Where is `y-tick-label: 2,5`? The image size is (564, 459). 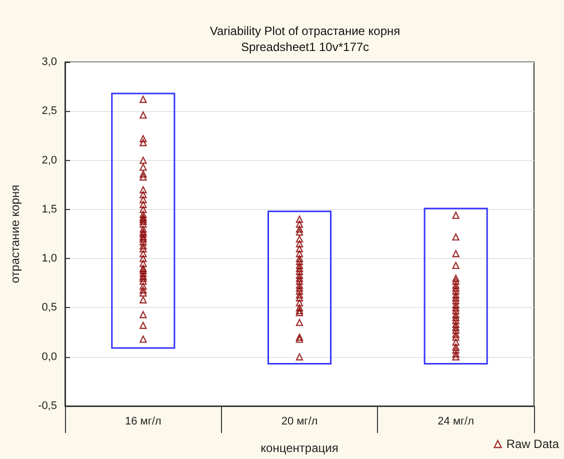 y-tick-label: 2,5 is located at coordinates (49, 111).